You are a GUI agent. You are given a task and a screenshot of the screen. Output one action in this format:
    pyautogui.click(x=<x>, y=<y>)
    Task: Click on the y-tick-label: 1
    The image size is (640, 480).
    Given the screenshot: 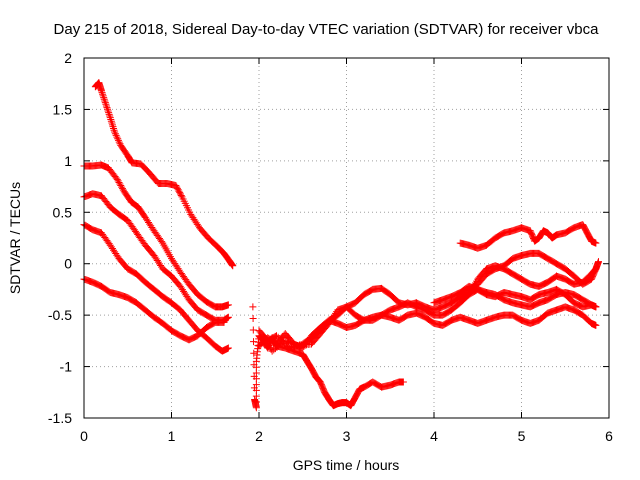 What is the action you would take?
    pyautogui.click(x=68, y=161)
    